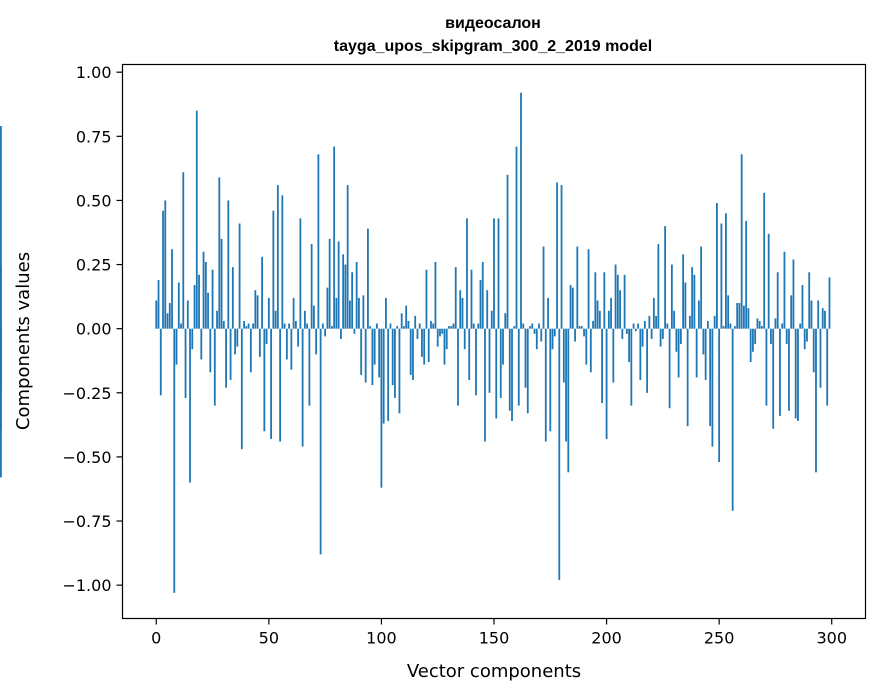 This screenshot has height=696, width=880. I want to click on y-tick-label: 0.25, so click(94, 265).